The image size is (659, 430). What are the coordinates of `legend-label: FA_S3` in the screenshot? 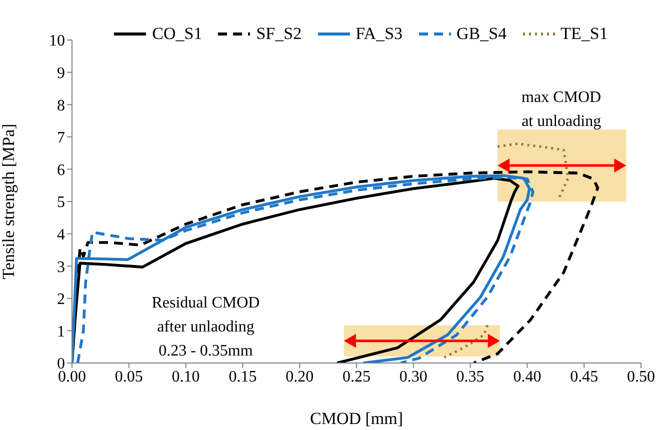 It's located at (379, 34).